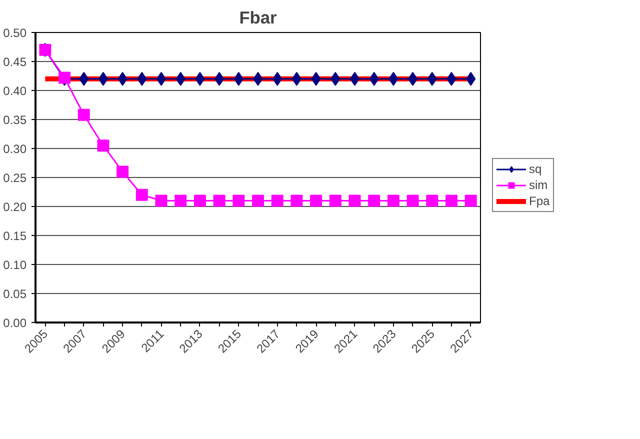  Describe the element at coordinates (15, 323) in the screenshot. I see `y-tick-label: 0.00` at that location.